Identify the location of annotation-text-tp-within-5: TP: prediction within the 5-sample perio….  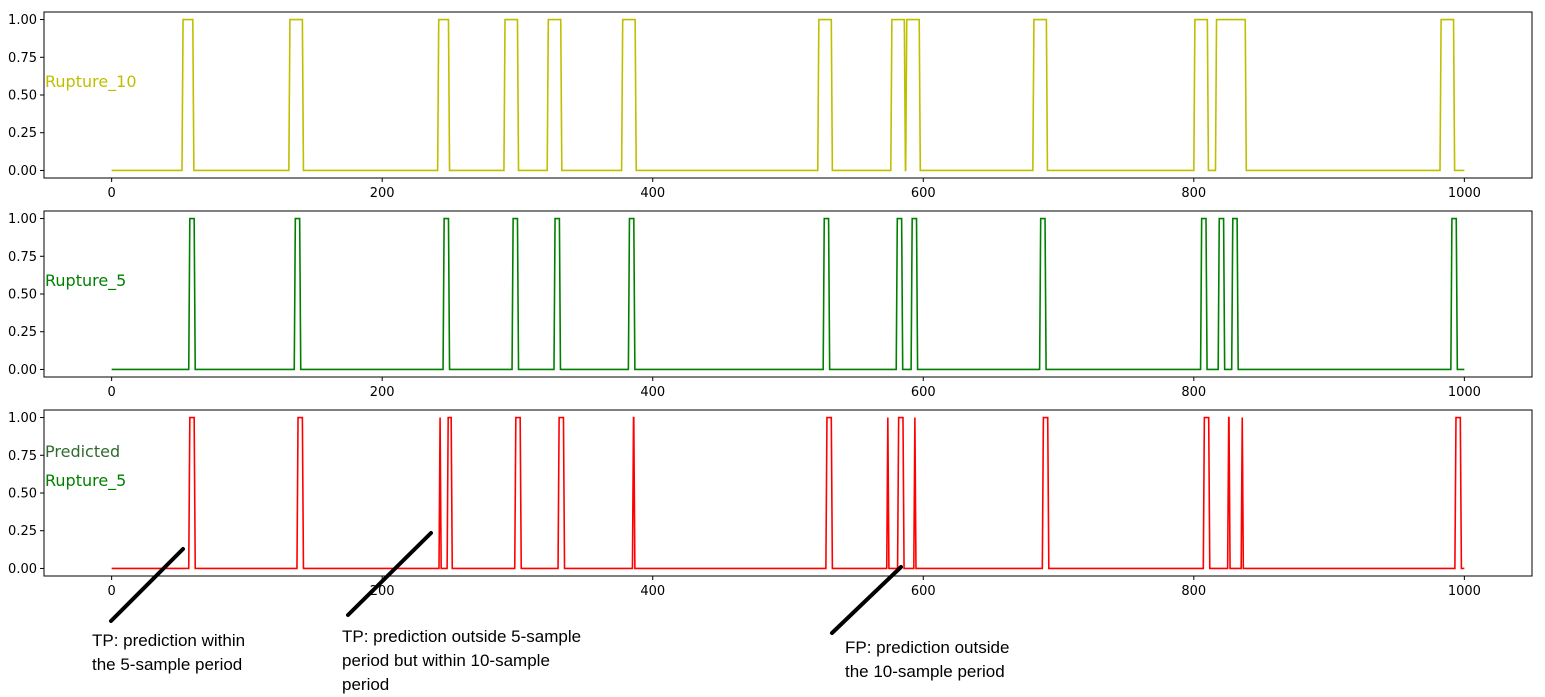
(169, 652).